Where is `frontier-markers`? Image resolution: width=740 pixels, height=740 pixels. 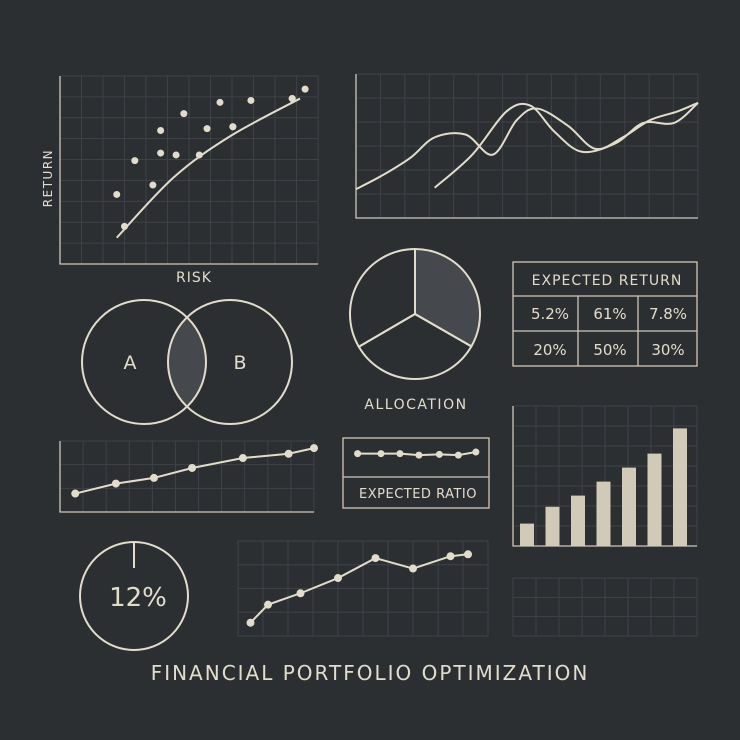
frontier-markers is located at coordinates (208, 162).